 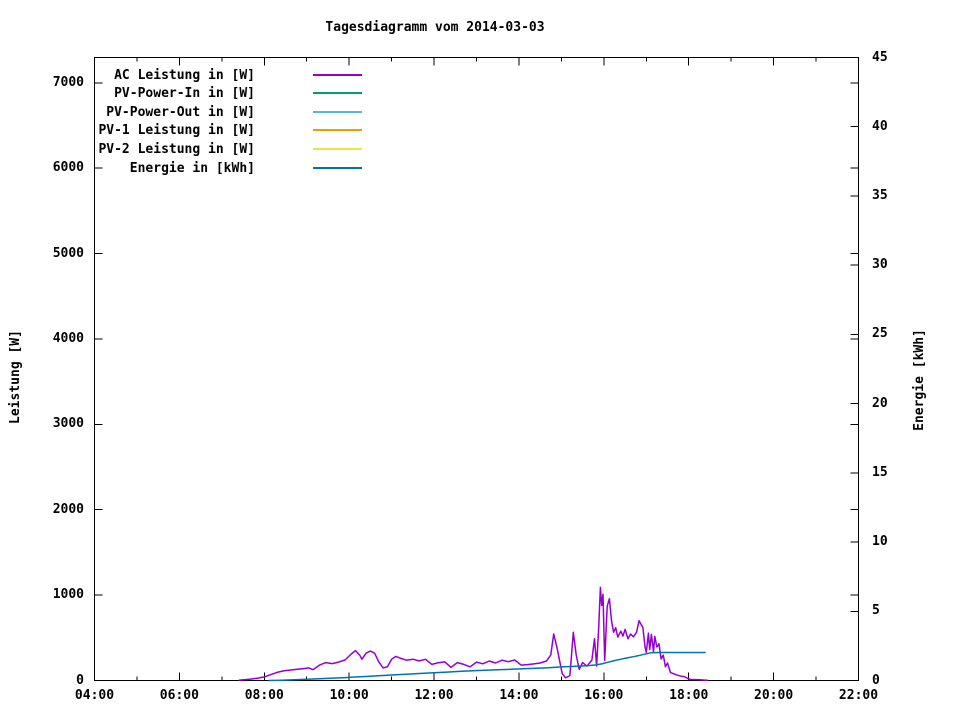 I want to click on legend-label: PV-1 Leistung in [W], so click(x=176, y=131).